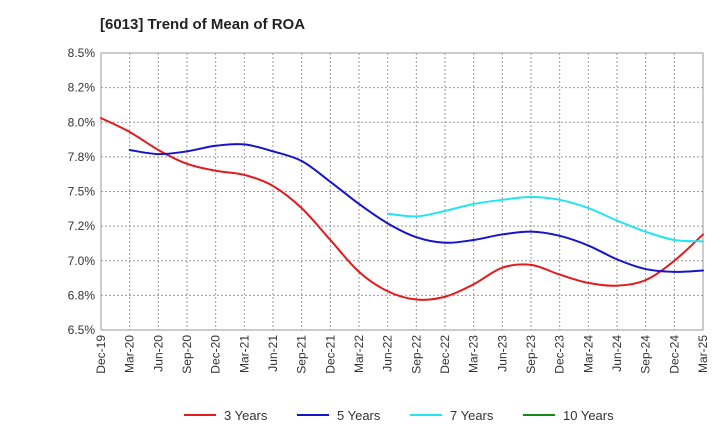 Image resolution: width=720 pixels, height=440 pixels. What do you see at coordinates (703, 354) in the screenshot?
I see `x-tick-label: Mar-25` at bounding box center [703, 354].